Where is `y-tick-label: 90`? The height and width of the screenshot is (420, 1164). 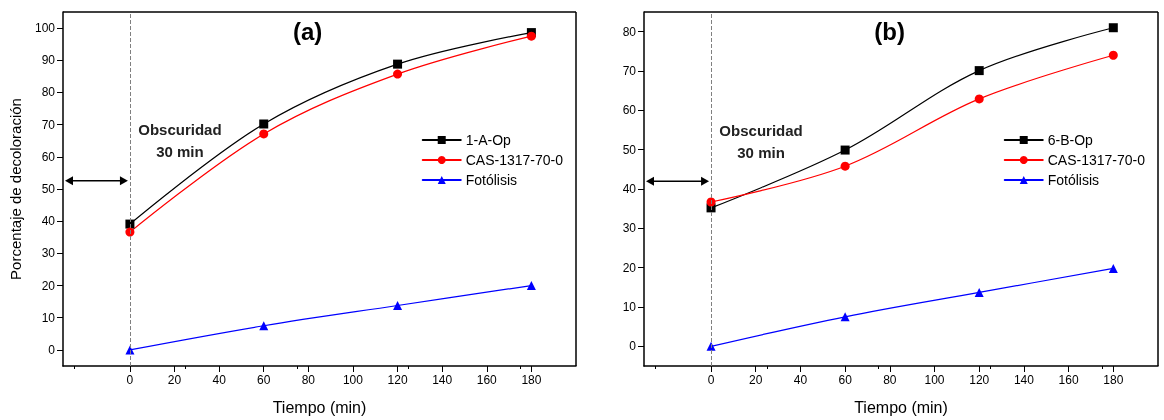
y-tick-label: 90 is located at coordinates (48, 60).